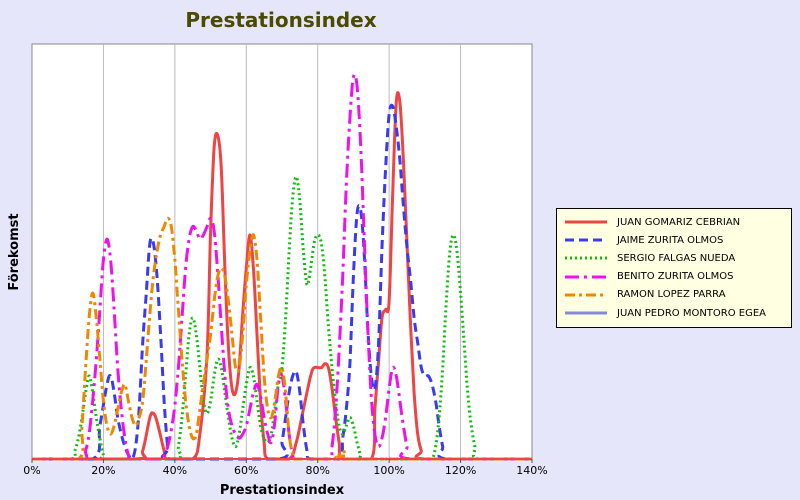 The width and height of the screenshot is (800, 500). What do you see at coordinates (31, 470) in the screenshot?
I see `x-tick-label: 0%` at bounding box center [31, 470].